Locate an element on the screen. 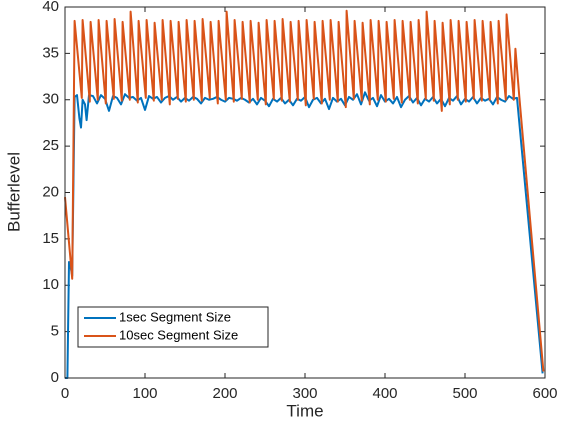 This screenshot has width=563, height=422. y-axis-label: Bufferlevel is located at coordinates (13, 192).